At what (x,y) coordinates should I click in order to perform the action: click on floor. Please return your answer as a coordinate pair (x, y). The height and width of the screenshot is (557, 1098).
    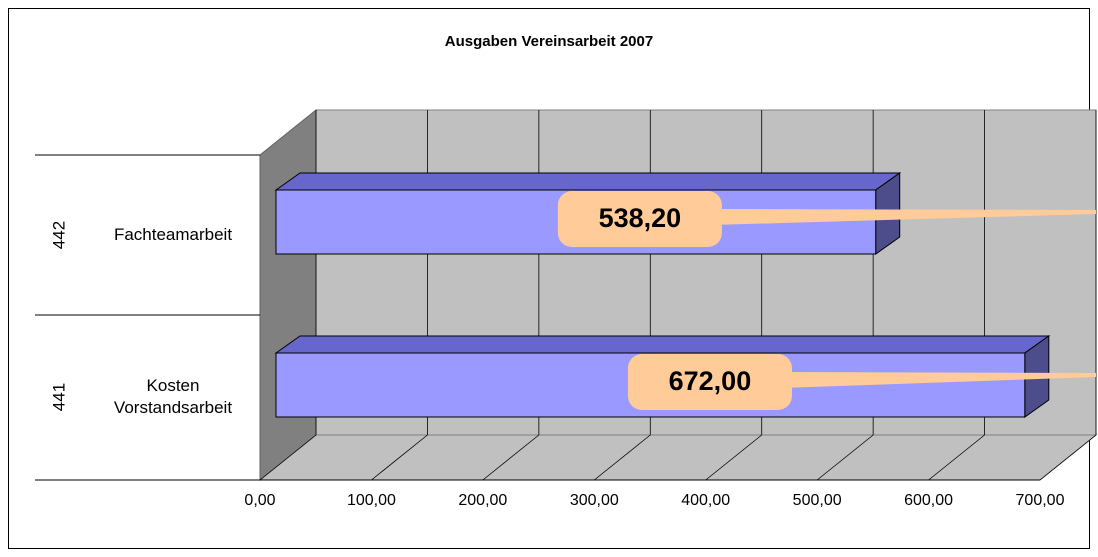
    Looking at the image, I should click on (678, 457).